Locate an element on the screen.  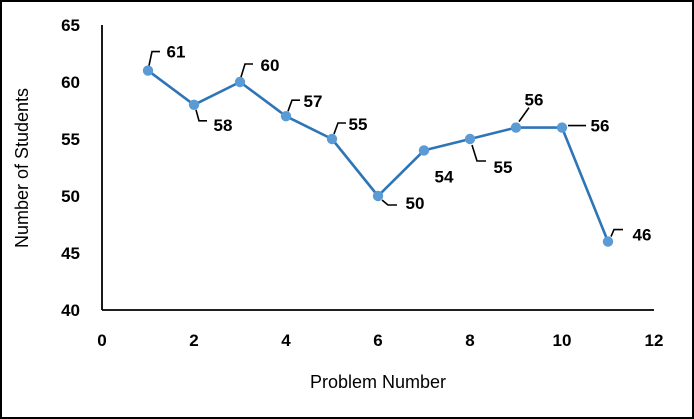
x-tick-label: 0 is located at coordinates (101, 340).